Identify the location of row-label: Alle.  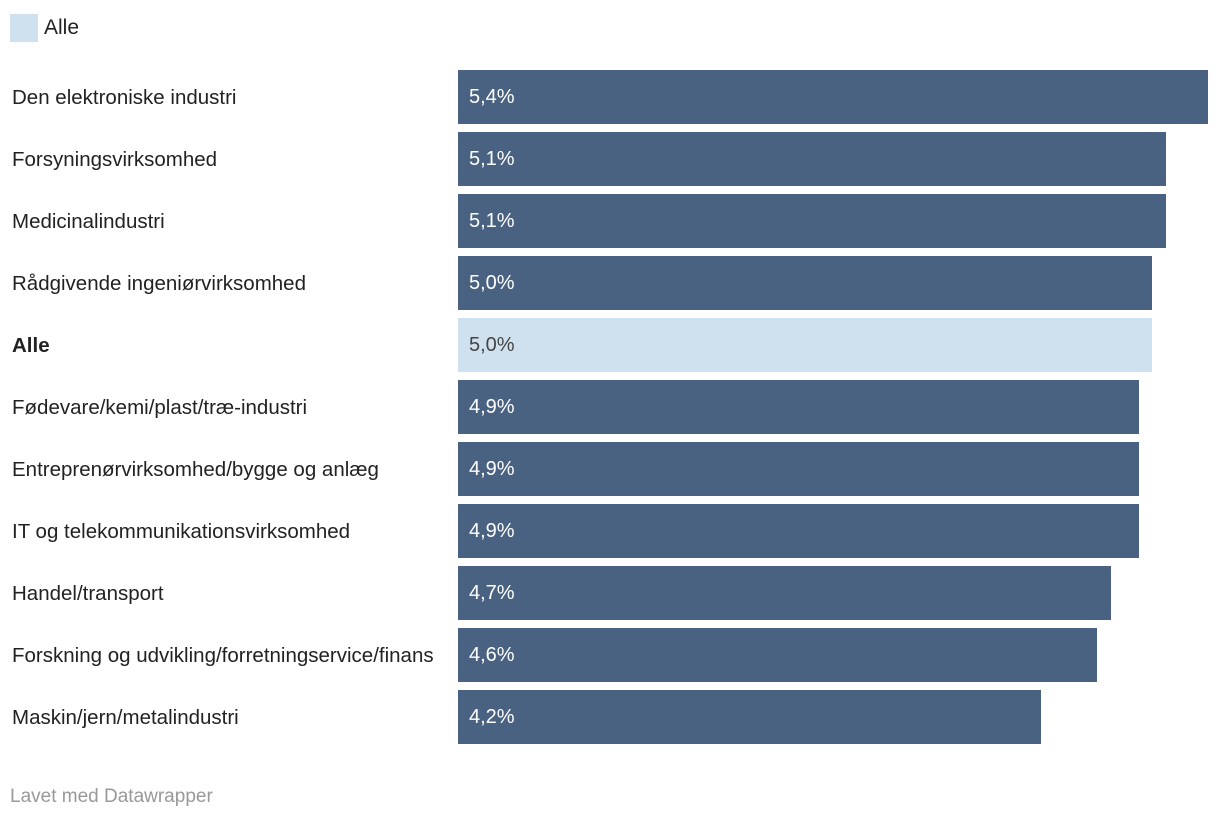
(31, 345).